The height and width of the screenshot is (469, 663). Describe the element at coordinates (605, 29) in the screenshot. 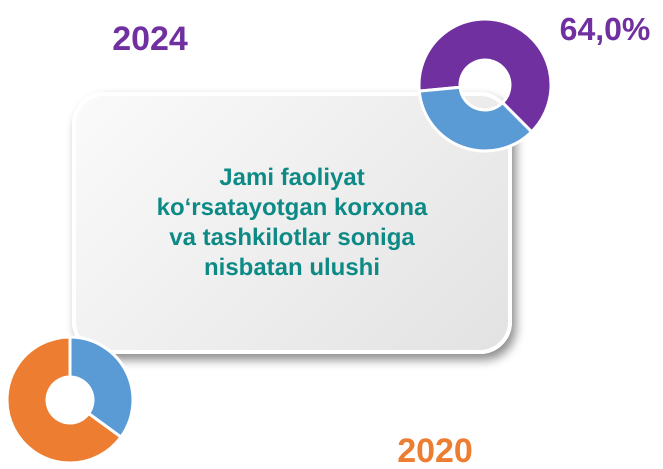

I see `data-label: 64,0%` at that location.